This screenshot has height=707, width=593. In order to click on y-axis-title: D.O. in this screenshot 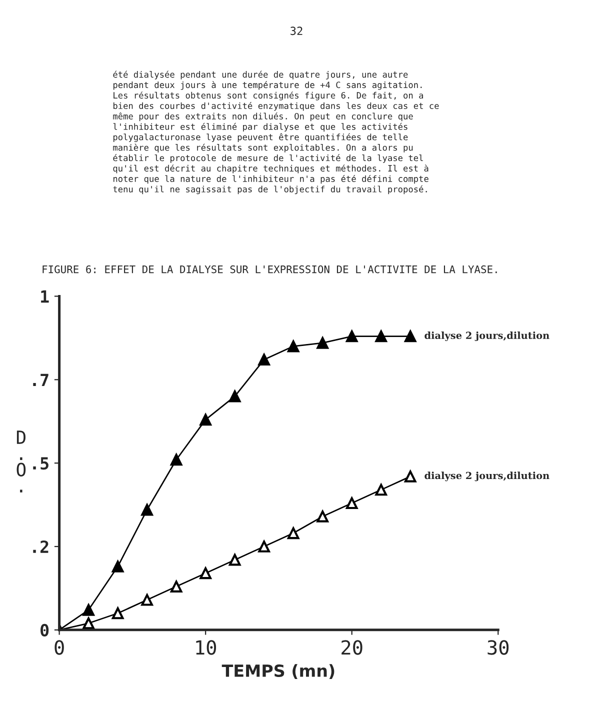, I will do `click(21, 461)`.